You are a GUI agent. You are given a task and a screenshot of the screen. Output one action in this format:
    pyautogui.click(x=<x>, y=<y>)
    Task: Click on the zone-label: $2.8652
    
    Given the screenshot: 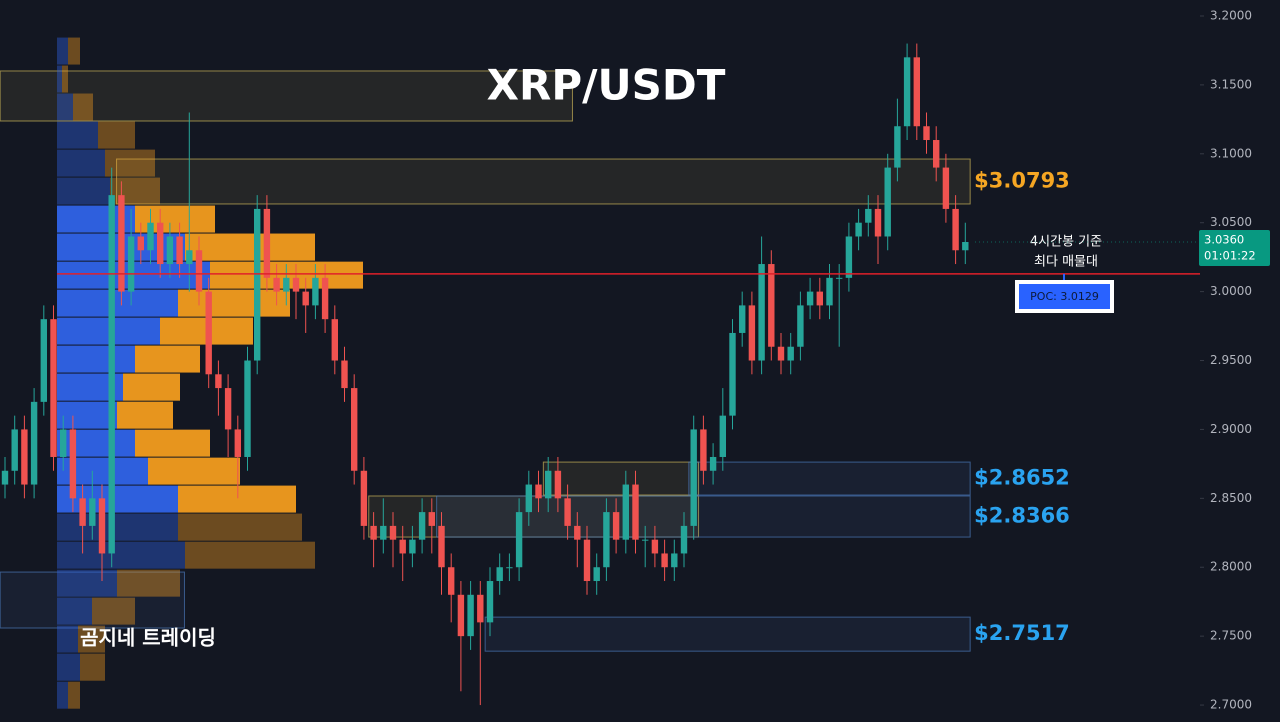 What is the action you would take?
    pyautogui.click(x=1022, y=478)
    